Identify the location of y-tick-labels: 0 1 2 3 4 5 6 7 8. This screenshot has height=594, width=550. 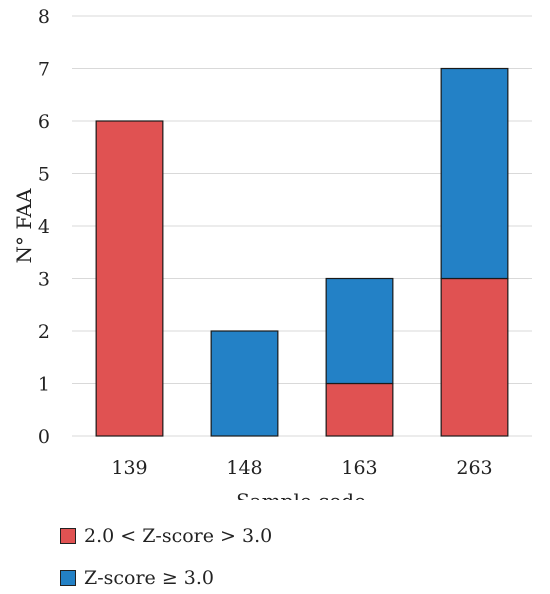
(44, 227).